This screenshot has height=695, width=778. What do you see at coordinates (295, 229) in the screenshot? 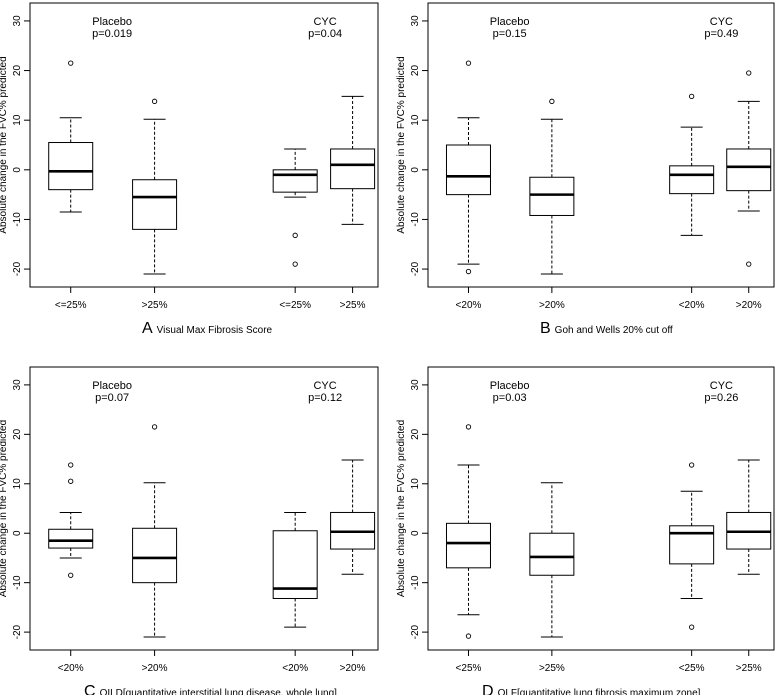
I see `box-3: <=25%` at bounding box center [295, 229].